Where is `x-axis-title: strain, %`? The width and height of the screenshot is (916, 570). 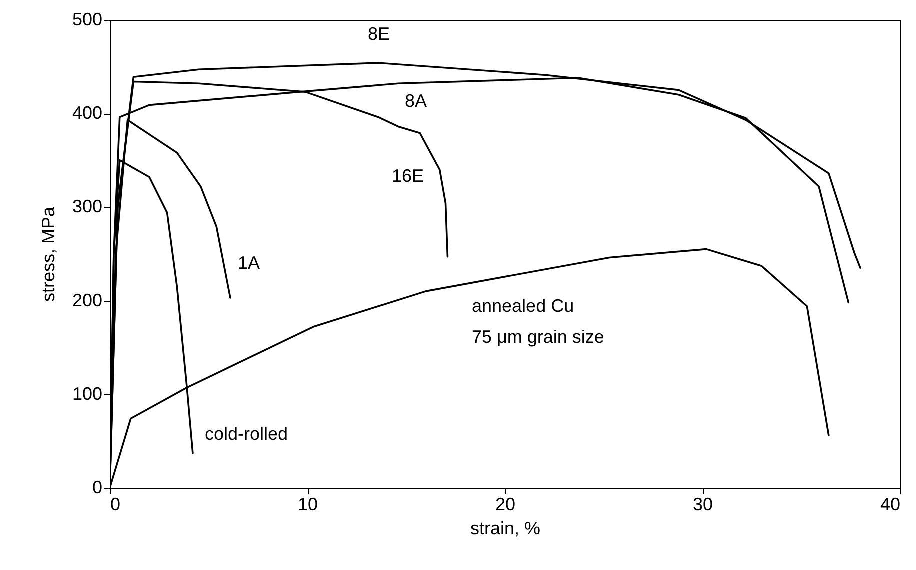
x-axis-title: strain, % is located at coordinates (505, 528).